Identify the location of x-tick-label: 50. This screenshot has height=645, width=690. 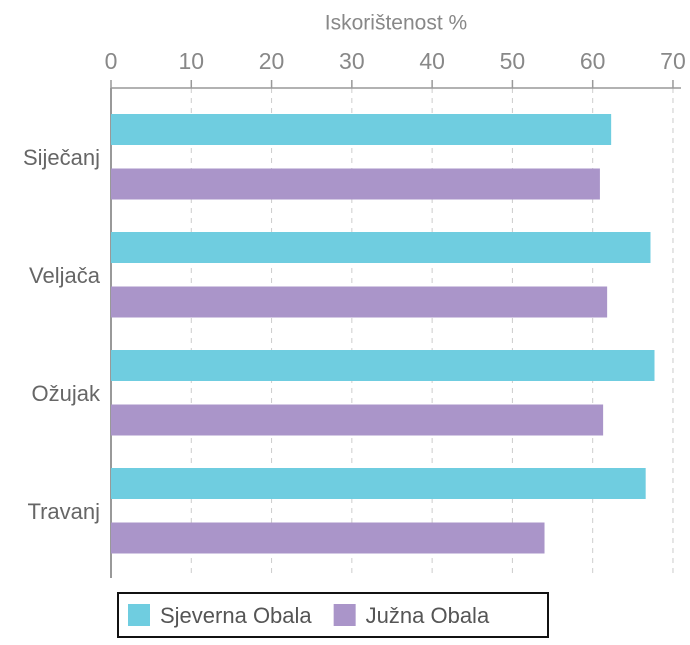
(513, 61).